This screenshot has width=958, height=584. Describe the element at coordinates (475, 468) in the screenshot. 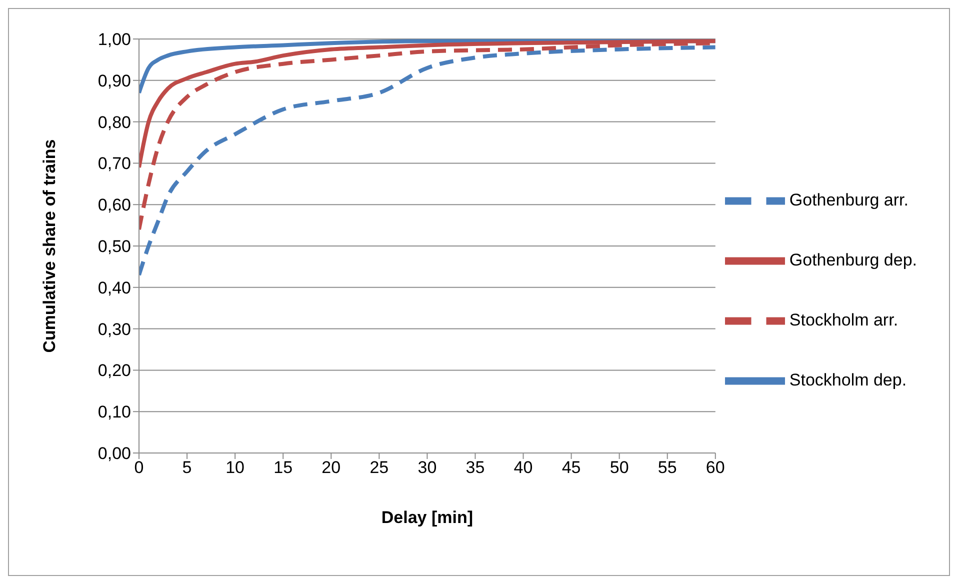

I see `x-tick-label: 35` at that location.